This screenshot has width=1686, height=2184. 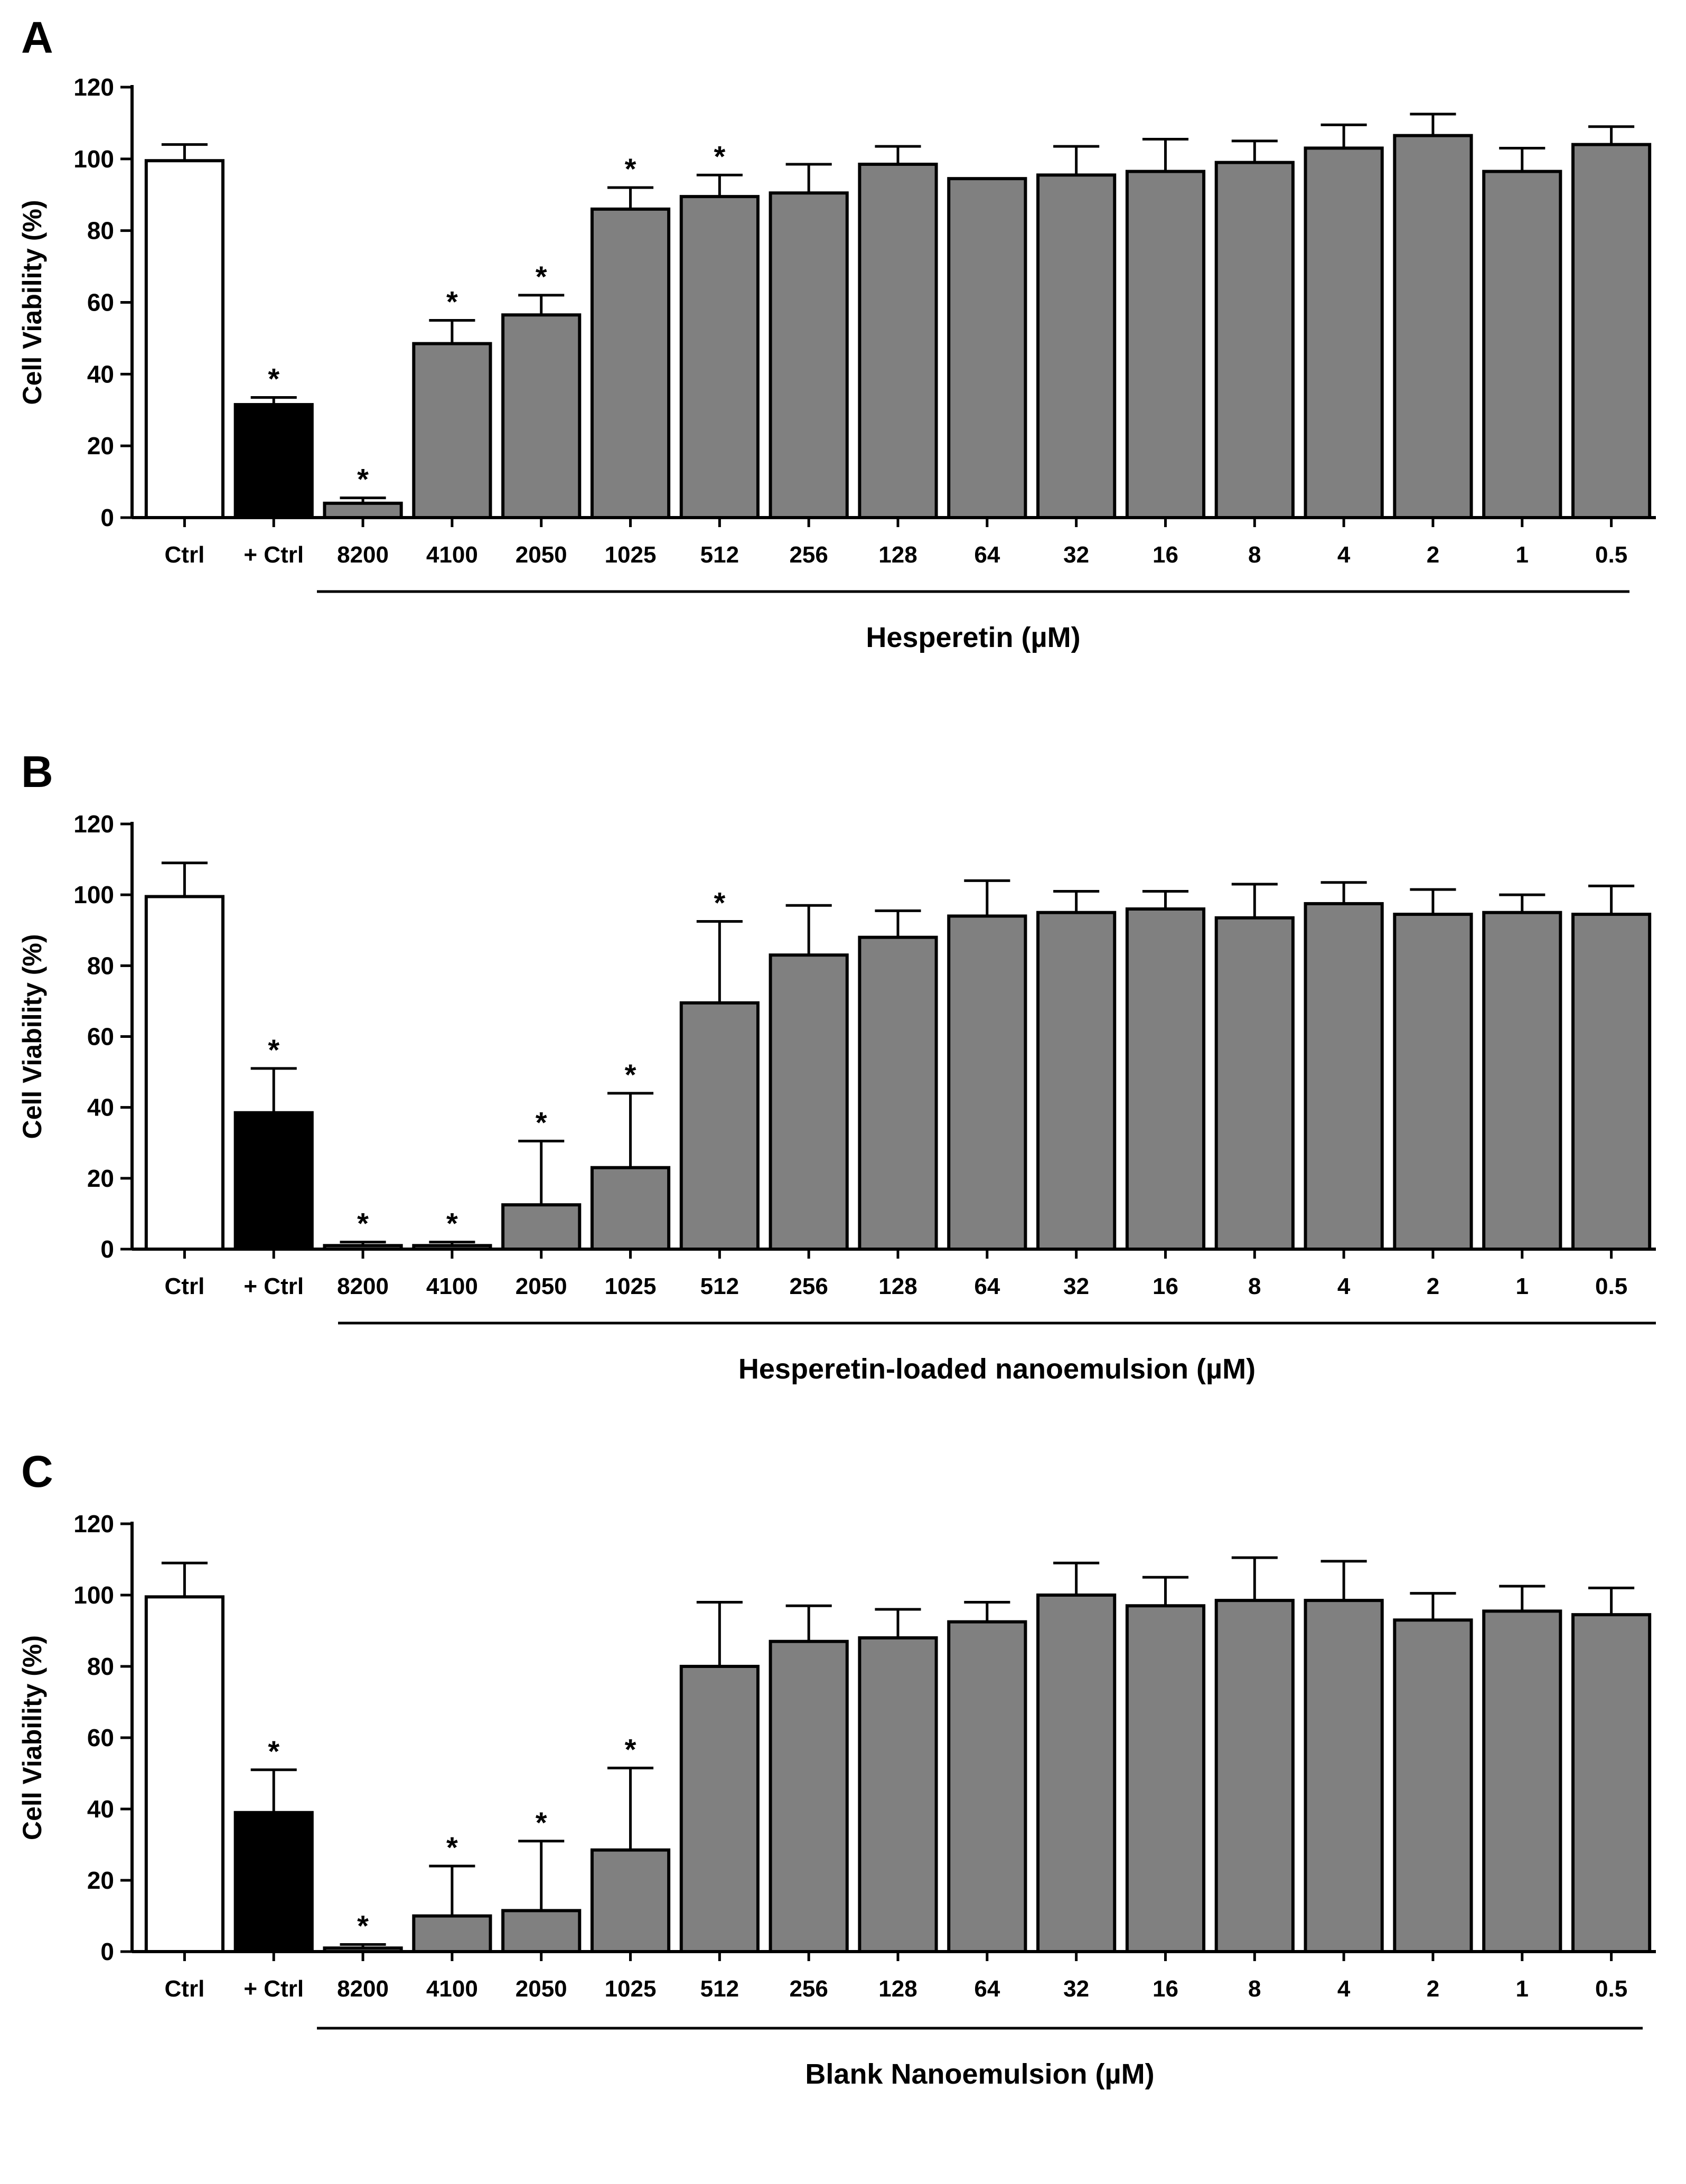 I want to click on y-tick-label: 0, so click(x=107, y=1249).